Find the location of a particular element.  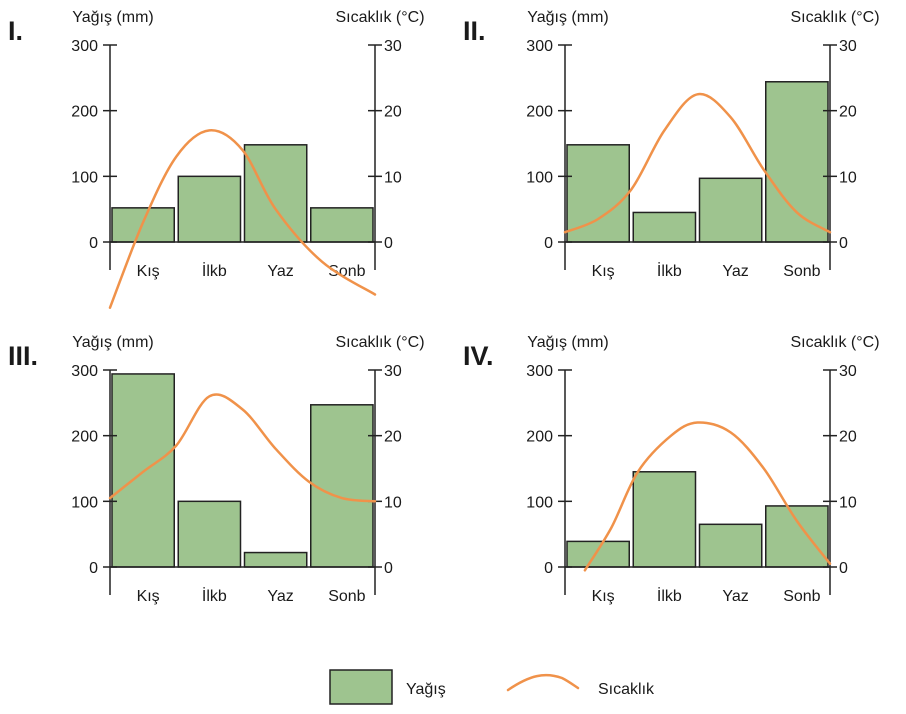

legend-line-swatch is located at coordinates (543, 682).